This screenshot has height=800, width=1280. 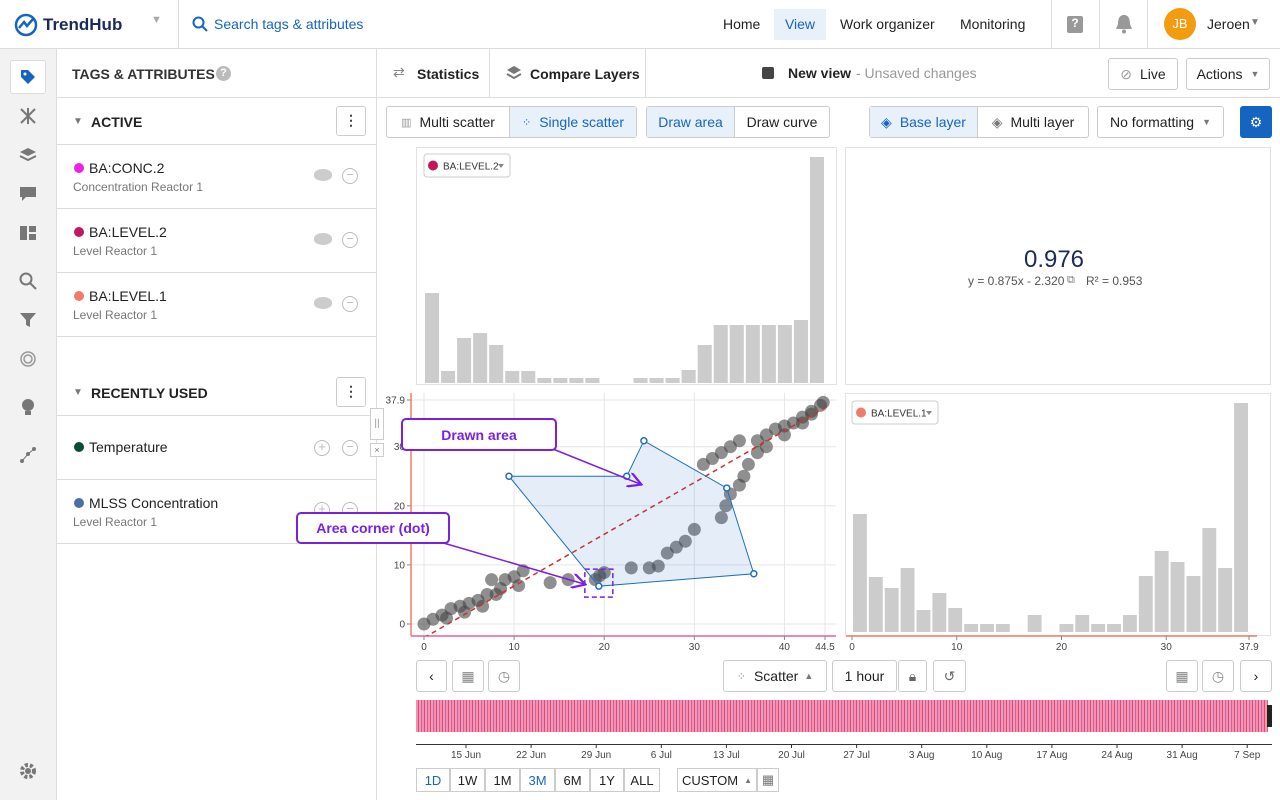 I want to click on range-button: ALL, so click(x=642, y=780).